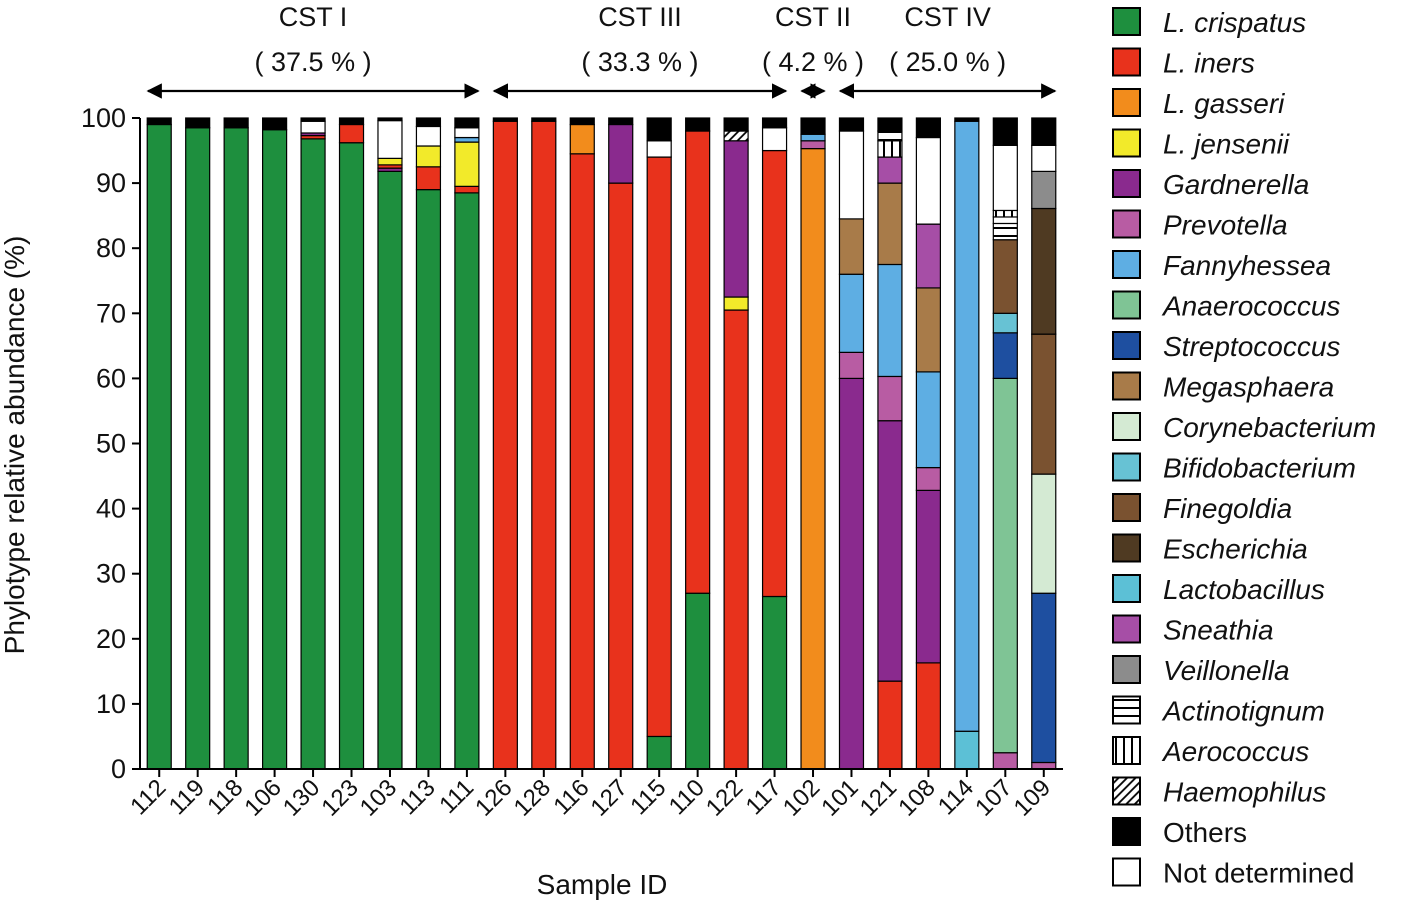  I want to click on cst-name: CST II, so click(813, 17).